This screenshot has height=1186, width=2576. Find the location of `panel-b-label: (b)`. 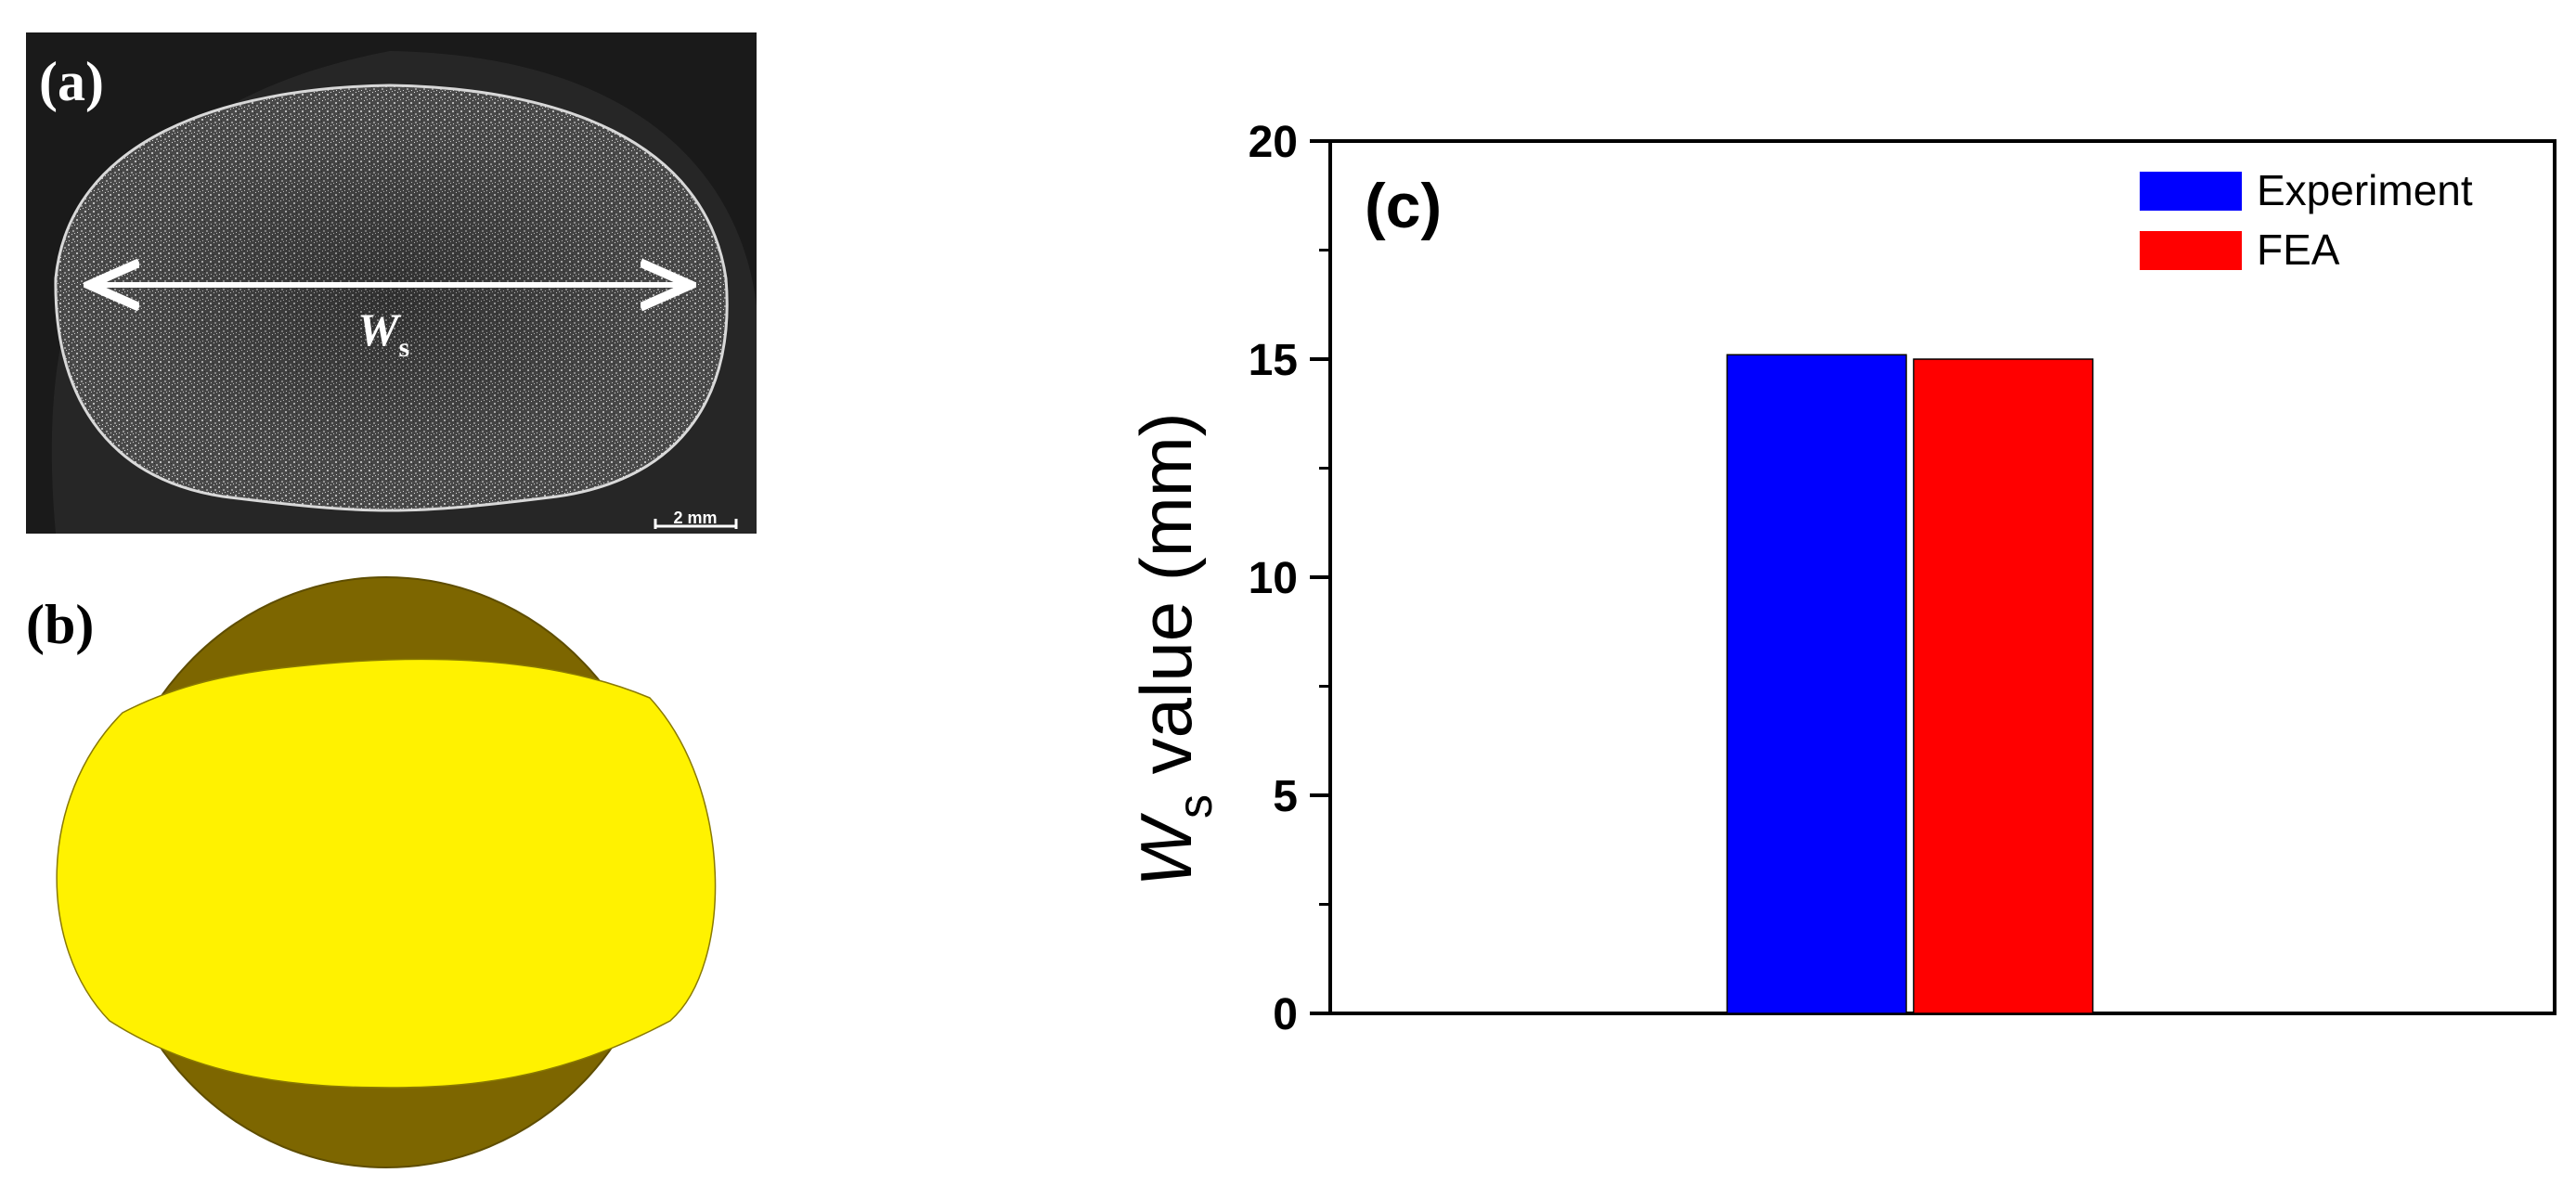

panel-b-label: (b) is located at coordinates (60, 624).